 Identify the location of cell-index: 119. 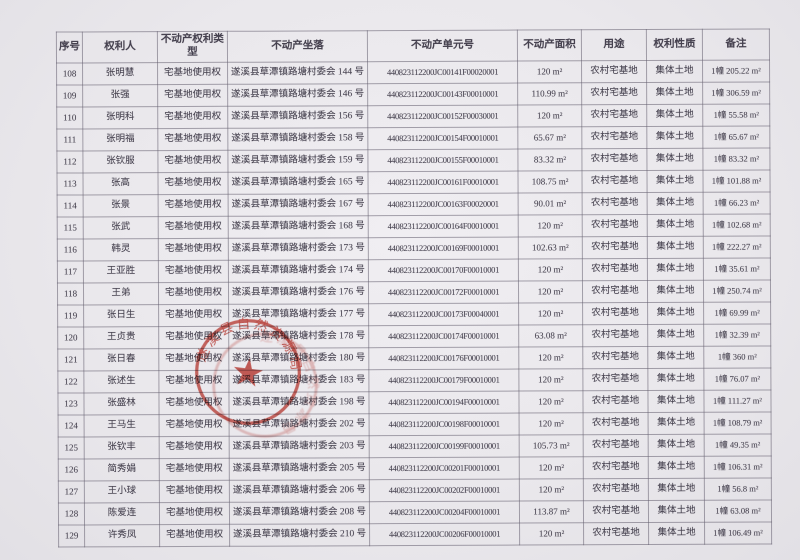
(70, 316).